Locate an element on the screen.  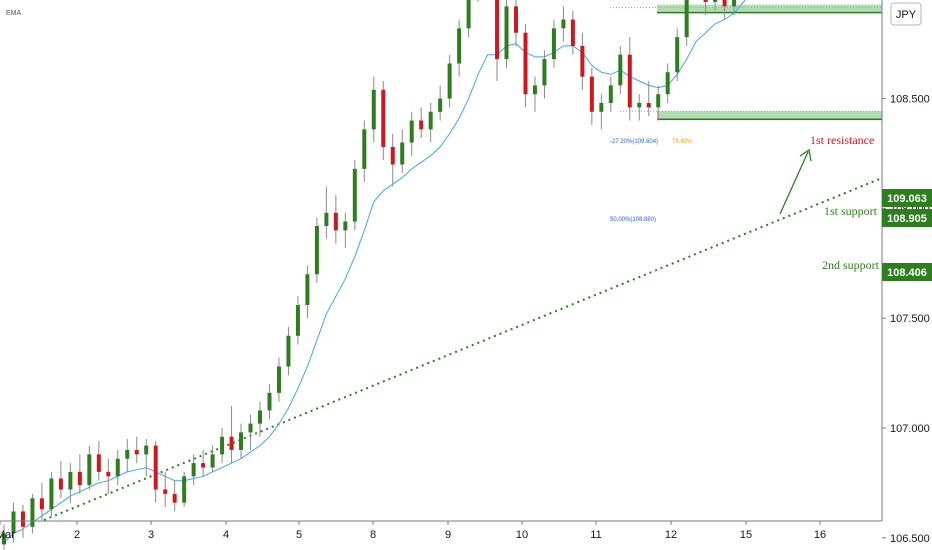
price-tick-label: 107.500 is located at coordinates (910, 319).